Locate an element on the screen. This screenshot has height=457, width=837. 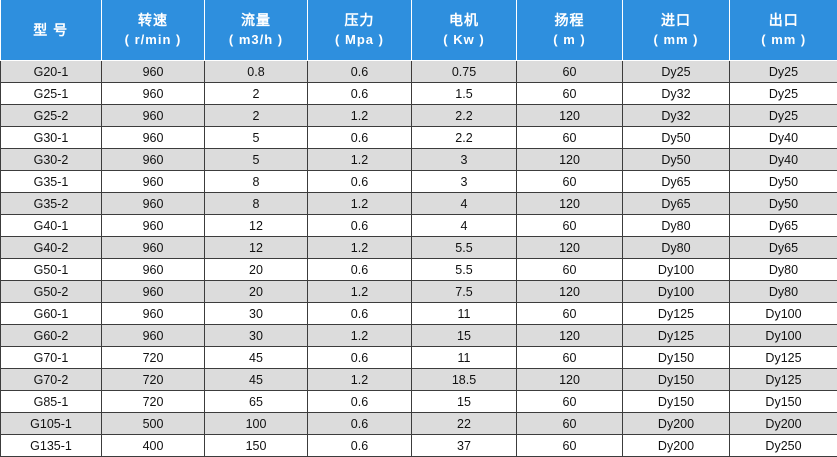
table-cell: 0.75 is located at coordinates (464, 72).